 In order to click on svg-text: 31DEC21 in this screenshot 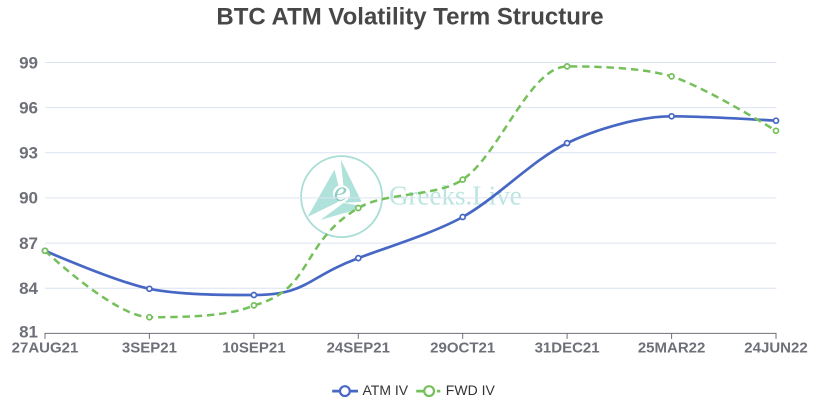, I will do `click(567, 348)`.